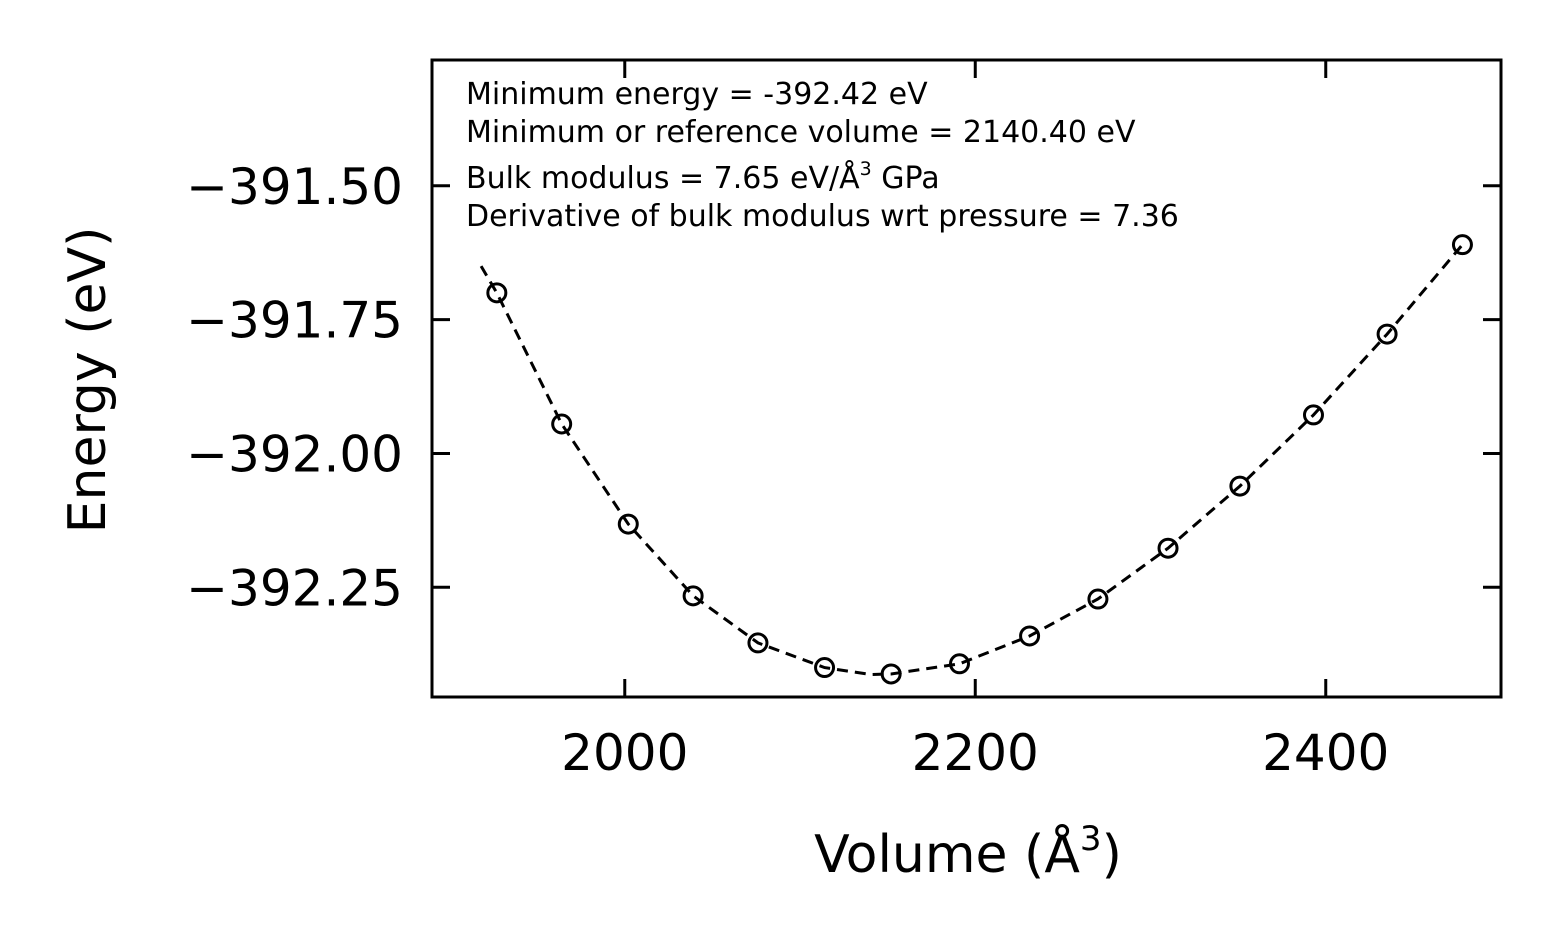 Image resolution: width=1562 pixels, height=943 pixels. Describe the element at coordinates (88, 380) in the screenshot. I see `y-axis-title: Energy (eV)` at that location.